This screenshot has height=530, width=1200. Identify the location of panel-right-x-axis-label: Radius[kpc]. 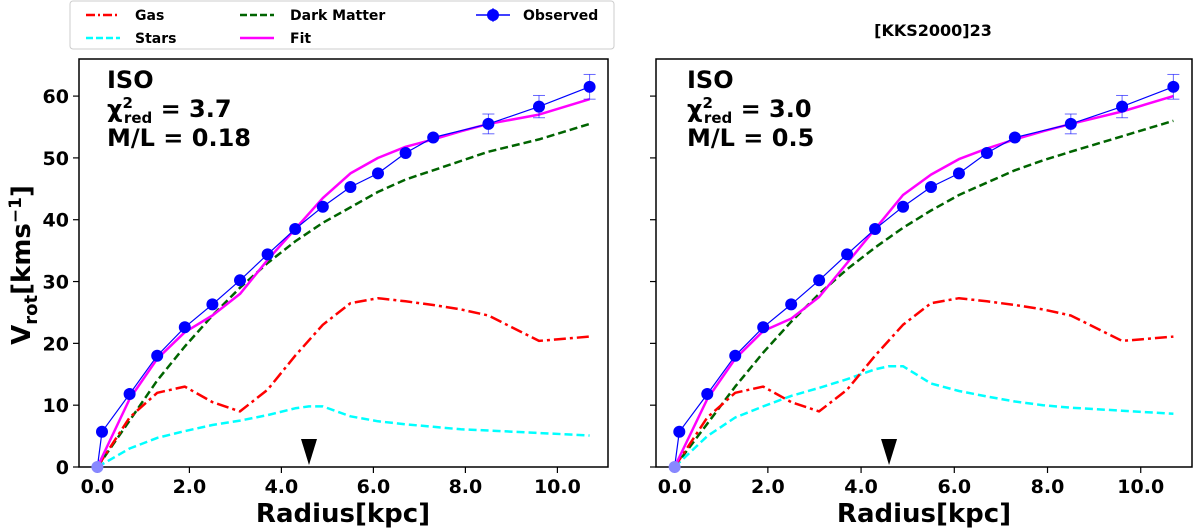
(924, 514).